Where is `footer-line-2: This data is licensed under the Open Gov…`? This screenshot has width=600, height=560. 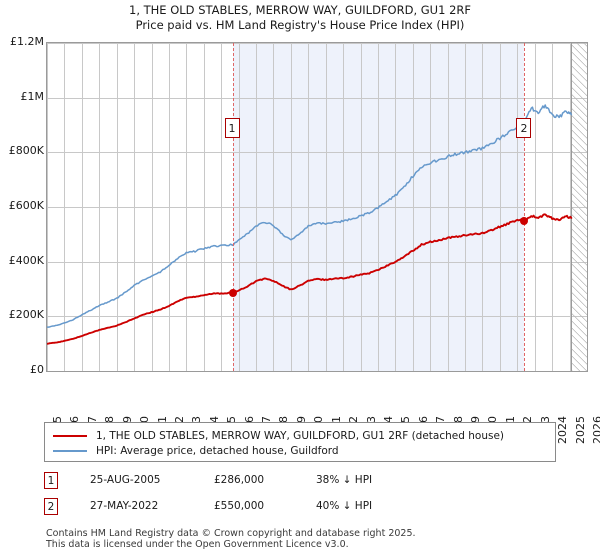 footer-line-2: This data is licensed under the Open Gov… is located at coordinates (197, 544).